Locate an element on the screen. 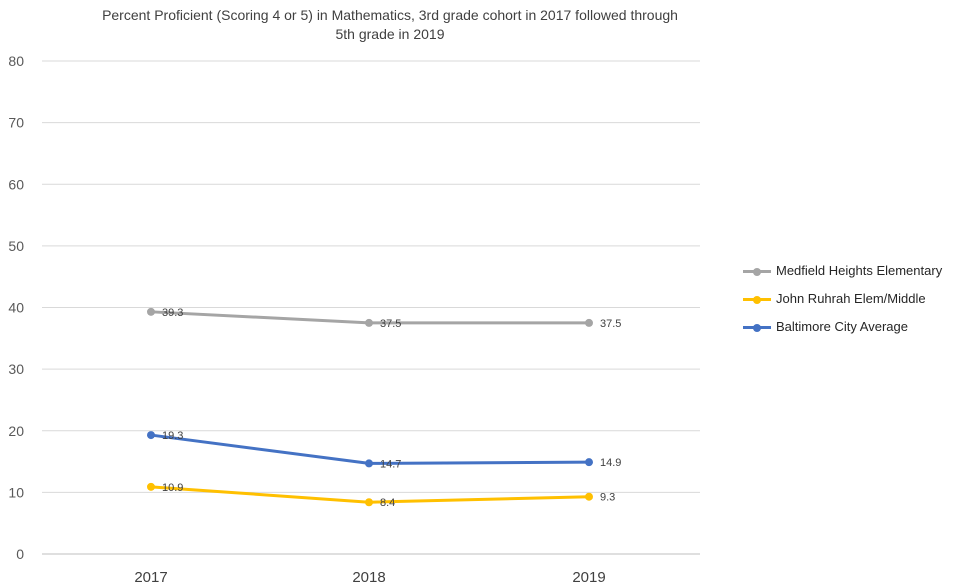 Image resolution: width=959 pixels, height=587 pixels. y-tick-label-30: 30 is located at coordinates (16, 369).